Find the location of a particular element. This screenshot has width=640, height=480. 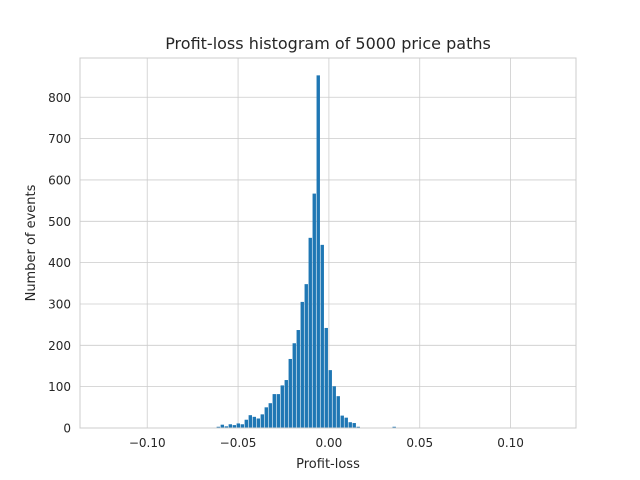

x-tick-label: 0.10 is located at coordinates (510, 443).